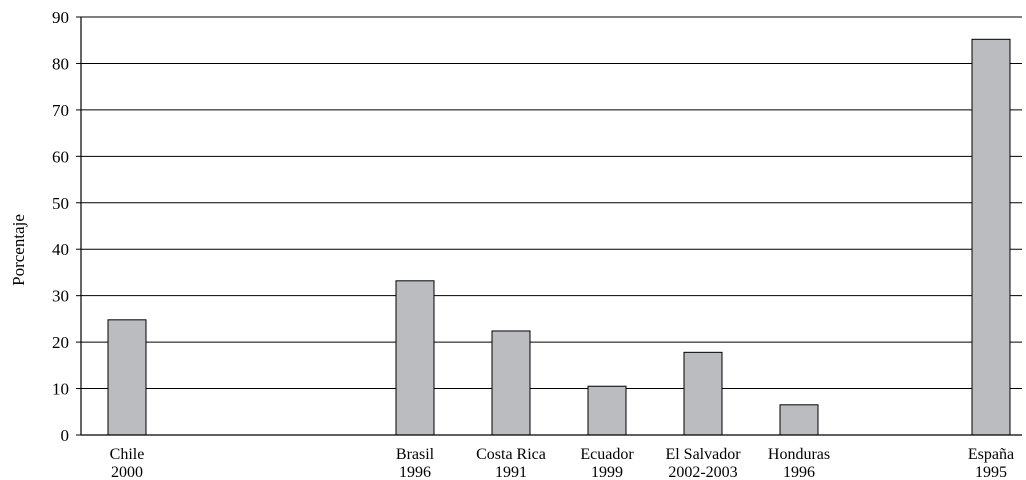 This screenshot has height=480, width=1026. What do you see at coordinates (511, 454) in the screenshot?
I see `x-category-label: Costa Rica` at bounding box center [511, 454].